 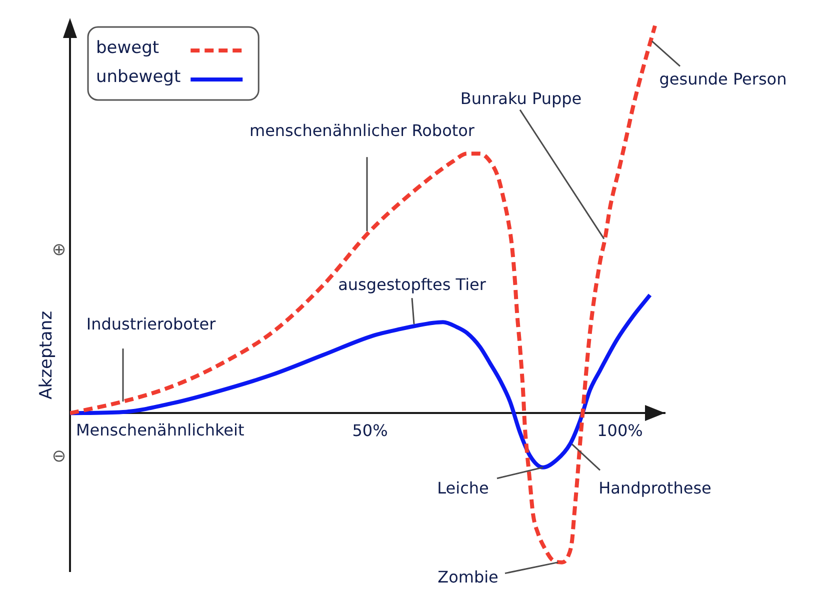 I want to click on legend-label: bewegt, so click(x=128, y=48).